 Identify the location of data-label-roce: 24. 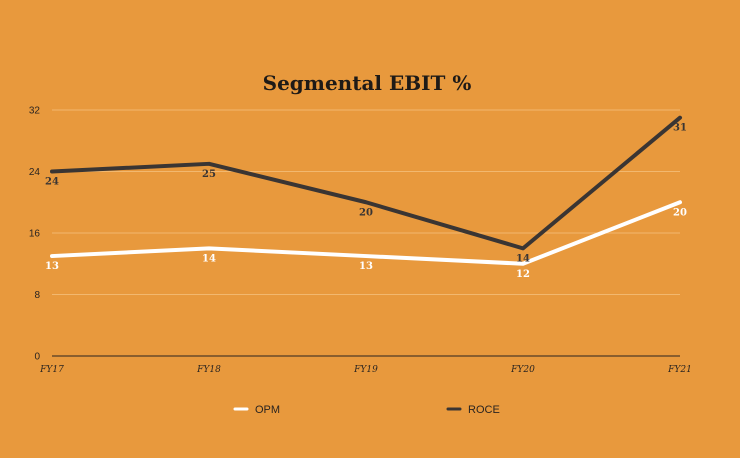
(52, 182).